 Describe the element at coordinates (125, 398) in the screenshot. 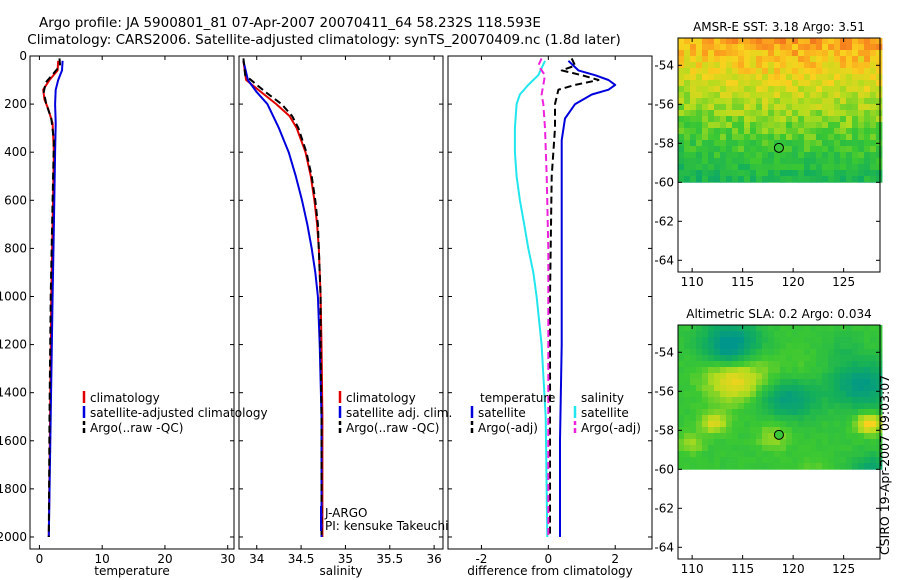

I see `legend-item-1-label: climatology` at that location.